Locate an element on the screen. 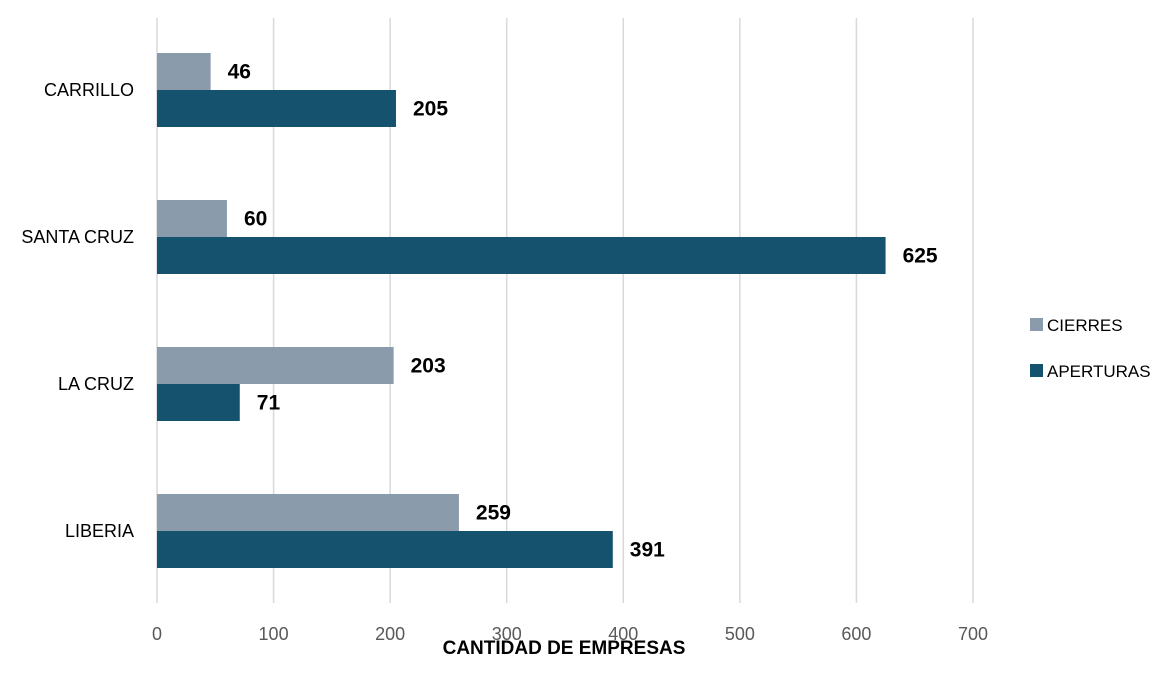  category-axis-labels: CARRILLO SANTA CRUZ LA CRUZ LIBERIA is located at coordinates (77, 310).